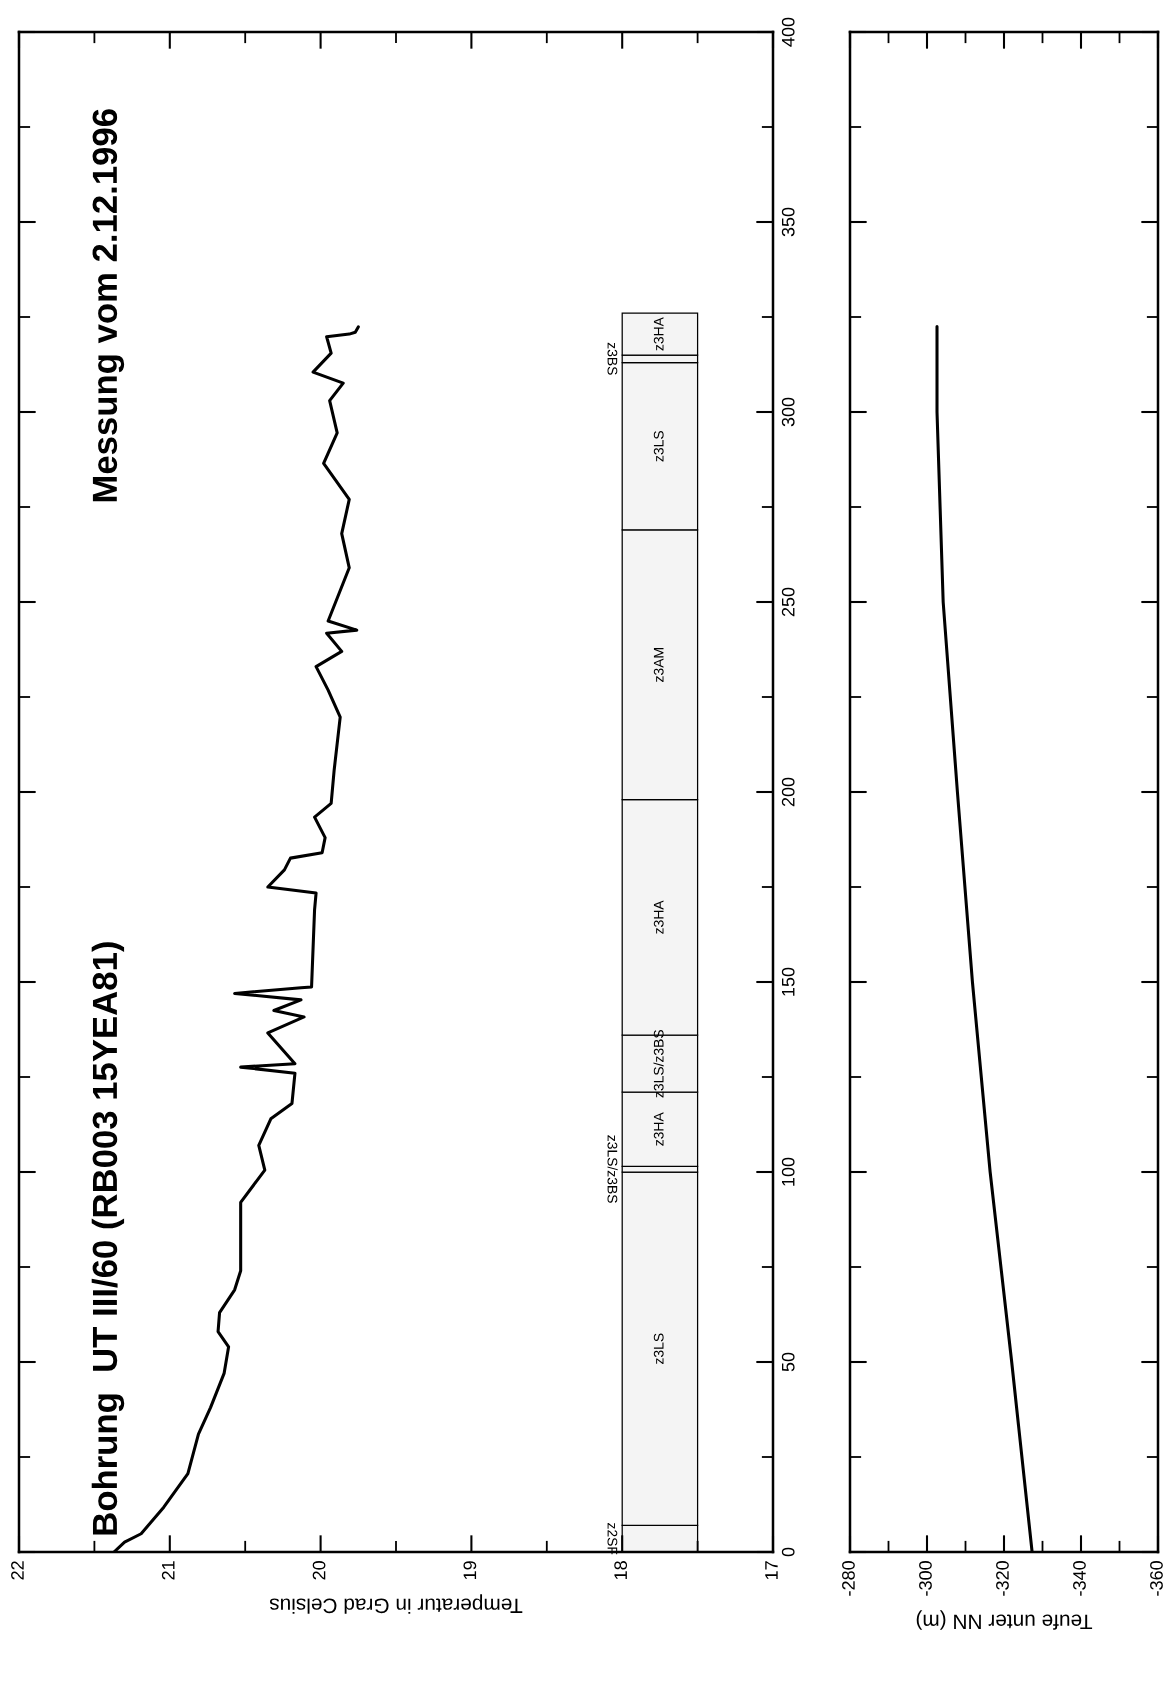  Describe the element at coordinates (1004, 1620) in the screenshot. I see `x-axis-title: Teufe unter NN (m)` at that location.